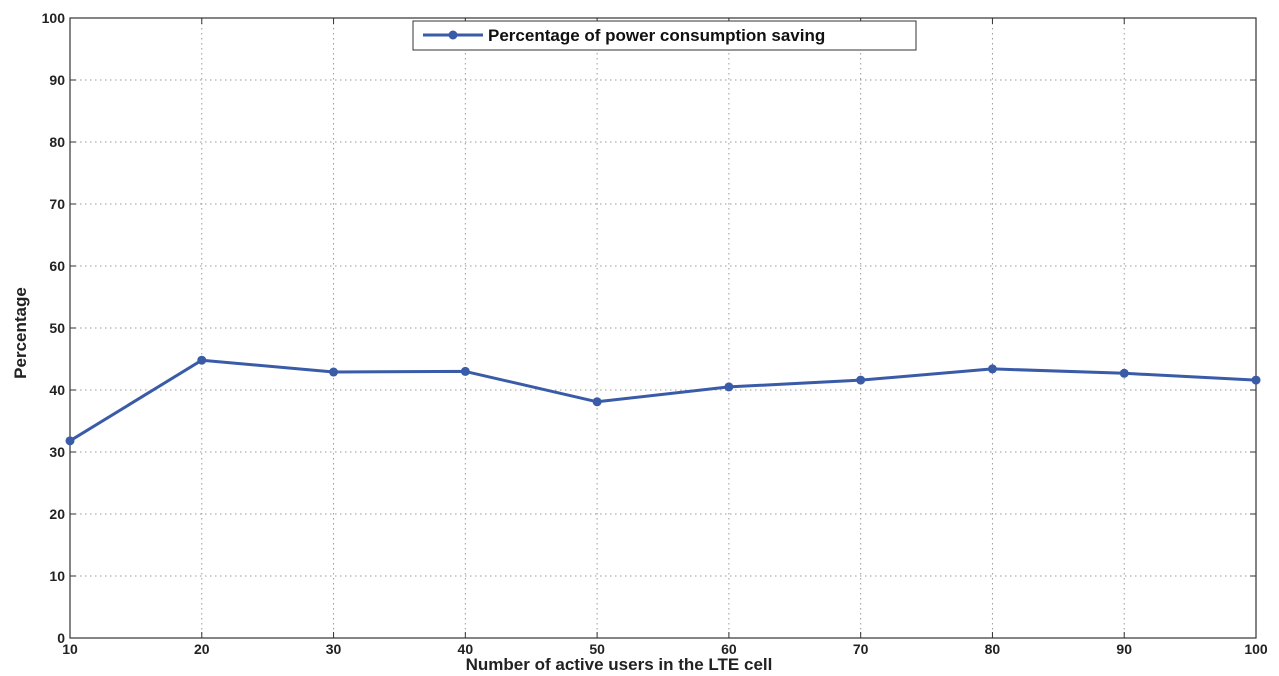  What do you see at coordinates (861, 649) in the screenshot?
I see `x-tick-label: 70` at bounding box center [861, 649].